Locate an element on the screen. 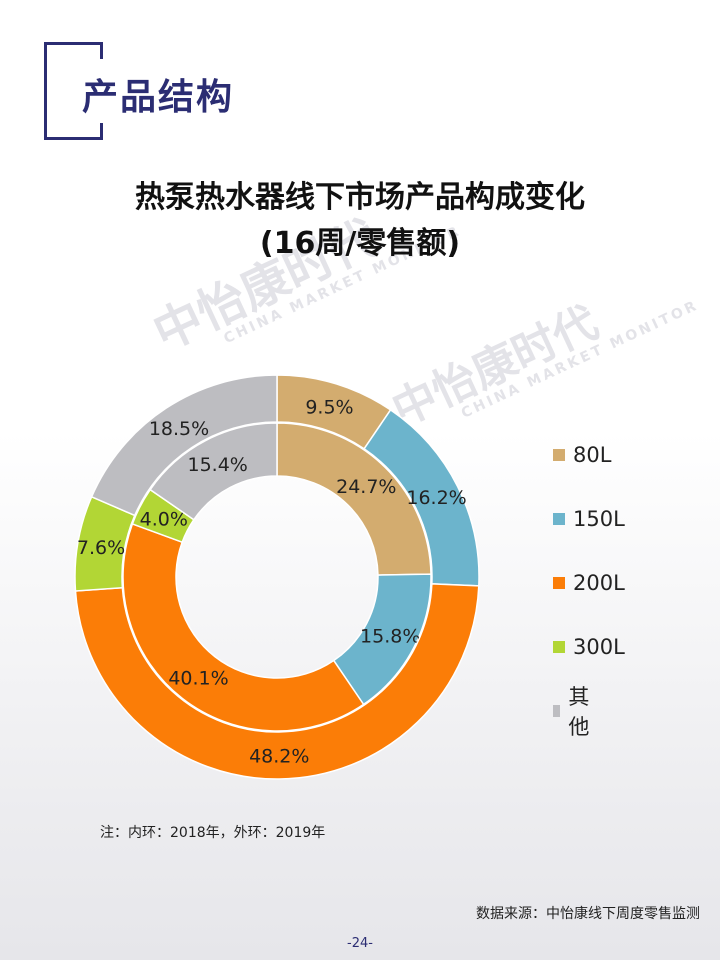  chart-subtitle: (16周/零售额) is located at coordinates (360, 243).